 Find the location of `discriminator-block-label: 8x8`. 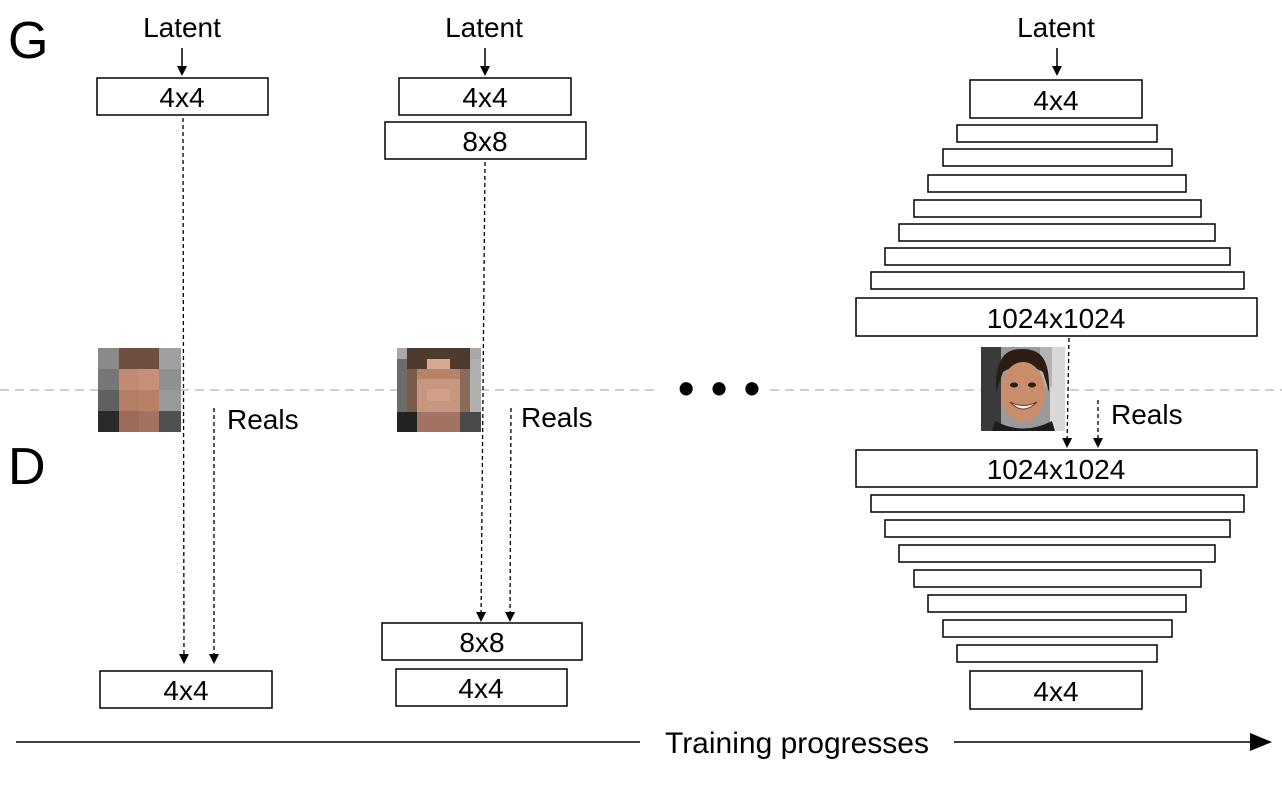

discriminator-block-label: 8x8 is located at coordinates (481, 642).